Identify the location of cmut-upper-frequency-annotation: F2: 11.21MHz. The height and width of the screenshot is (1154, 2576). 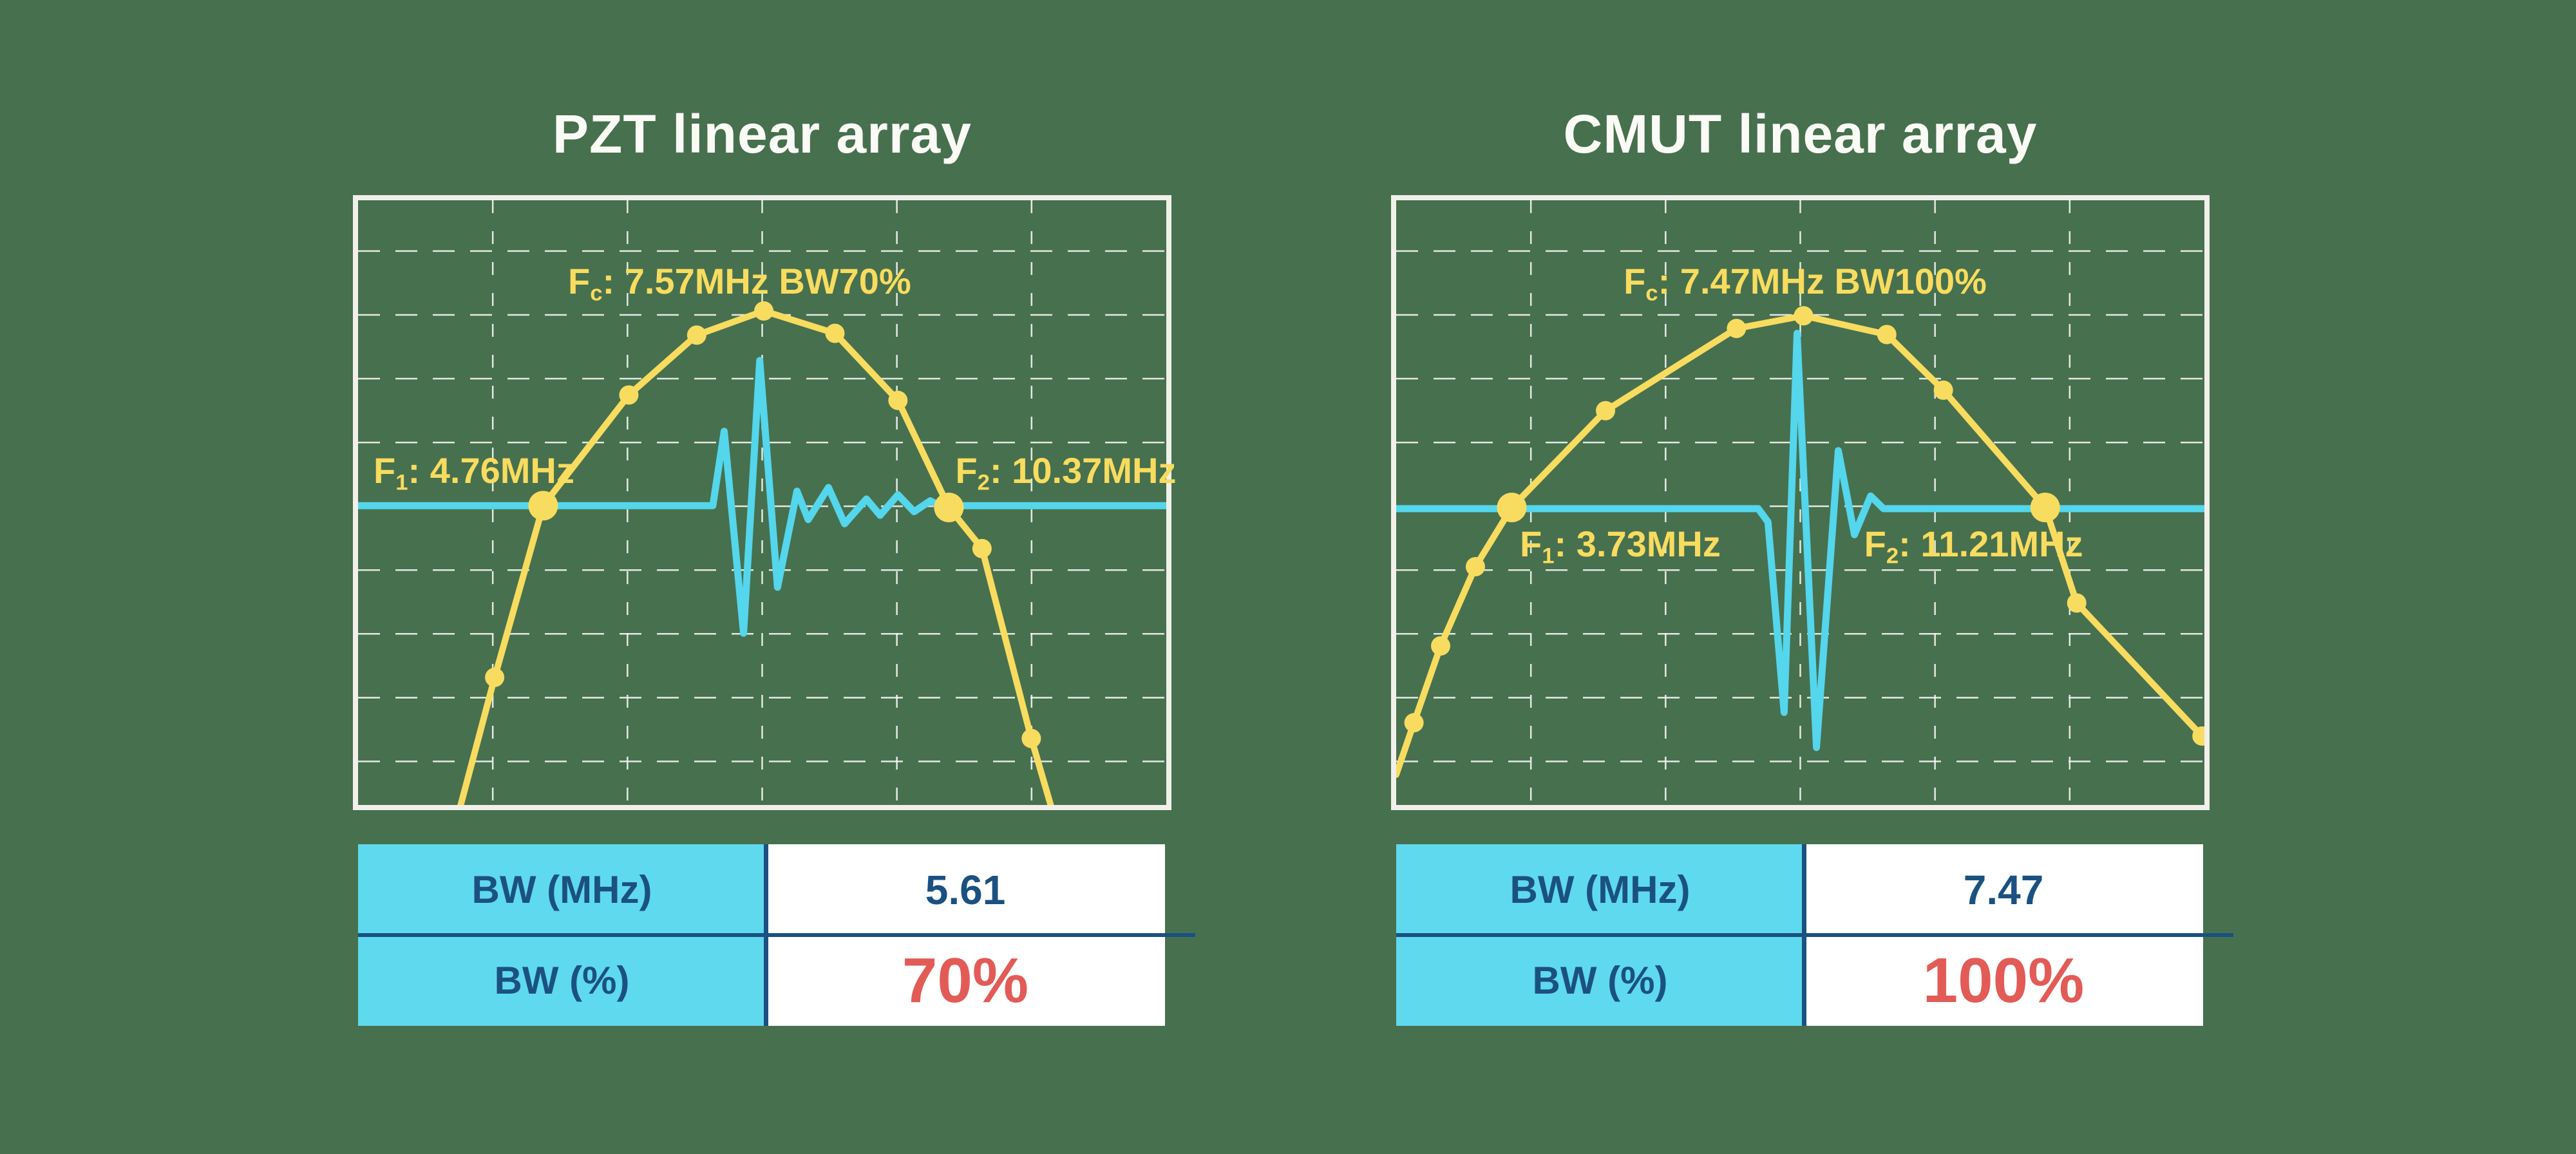
(1973, 546).